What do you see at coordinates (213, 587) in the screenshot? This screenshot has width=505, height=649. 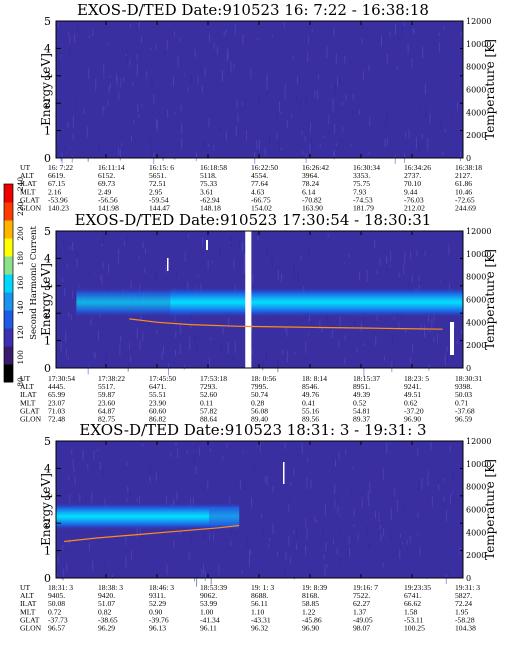 I see `ephemeris-cell: 18:53:39` at bounding box center [213, 587].